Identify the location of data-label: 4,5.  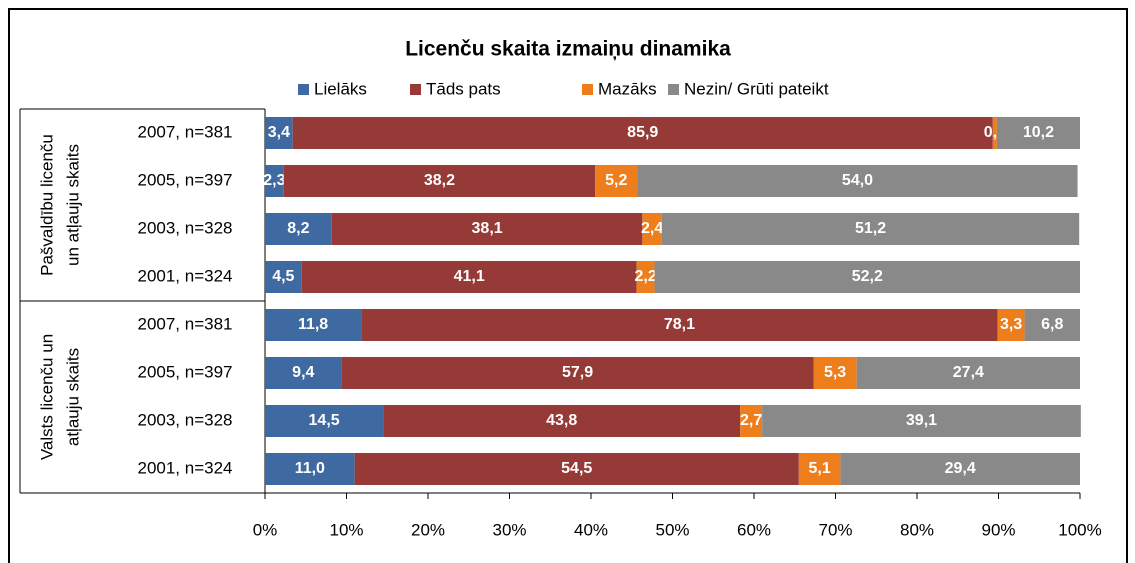
(283, 276).